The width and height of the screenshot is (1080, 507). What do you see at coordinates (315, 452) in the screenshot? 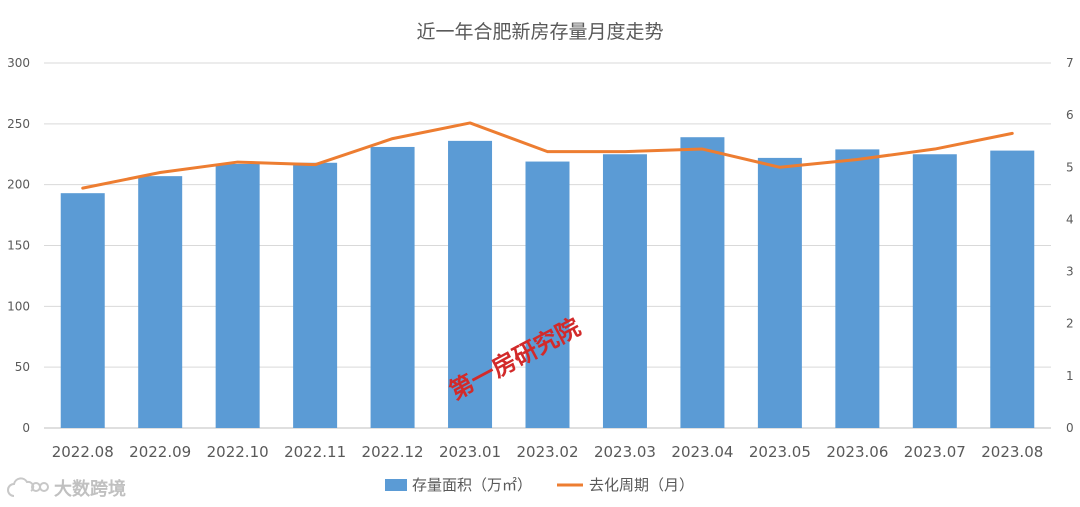
I see `x-tick-label: 2022.11` at bounding box center [315, 452].